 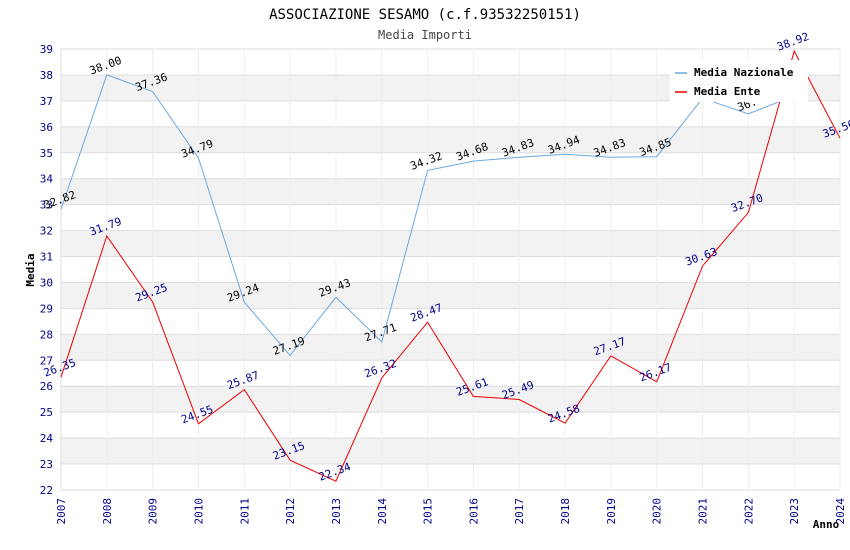 What do you see at coordinates (47, 438) in the screenshot?
I see `y-tick-label: 24` at bounding box center [47, 438].